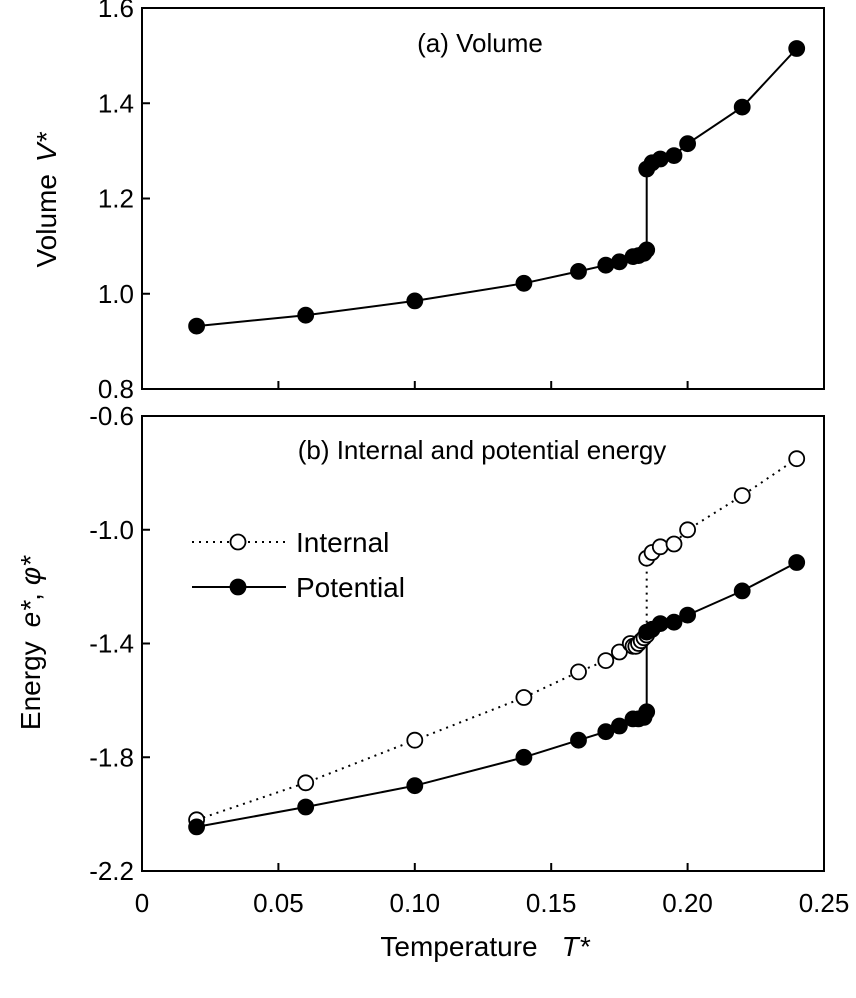 The image size is (856, 998). Describe the element at coordinates (290, 542) in the screenshot. I see `legend-item-internal: Internal` at that location.